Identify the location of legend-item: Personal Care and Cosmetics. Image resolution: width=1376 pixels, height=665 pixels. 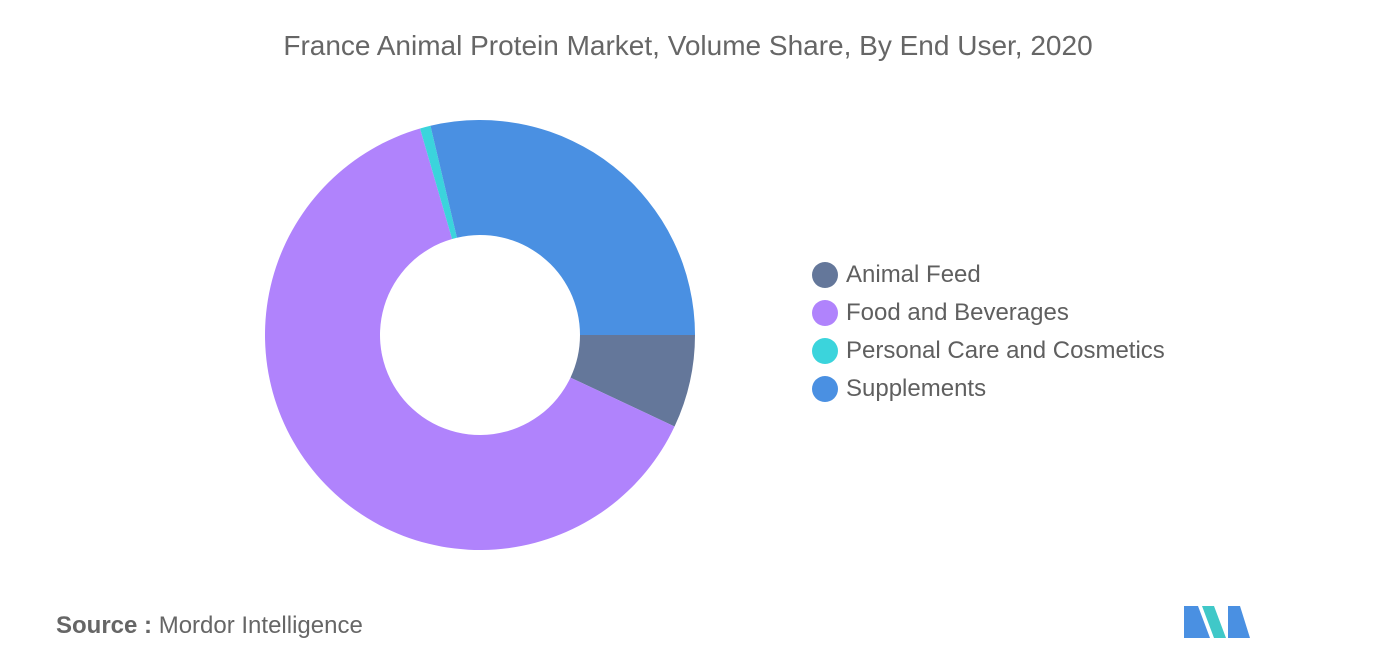
(988, 351).